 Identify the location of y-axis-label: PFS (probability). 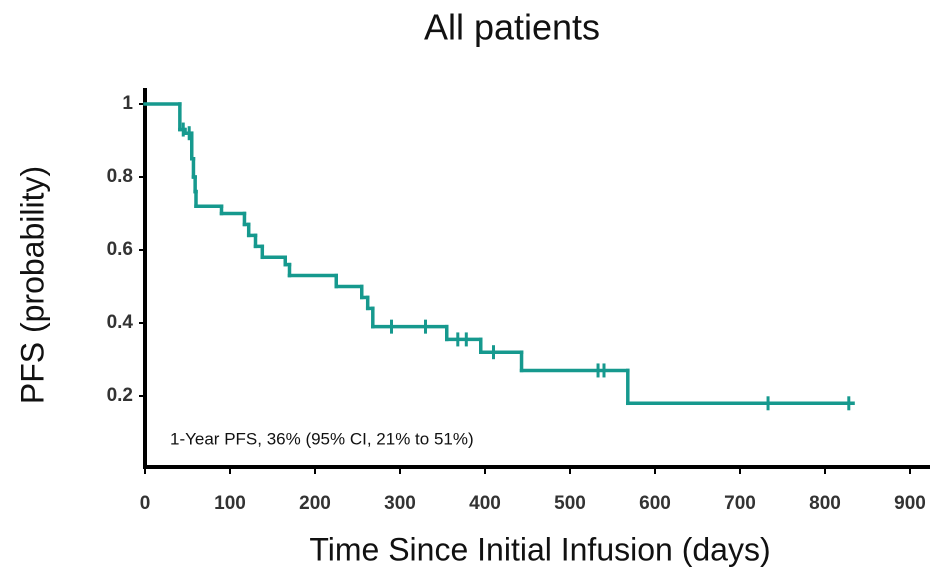
(32, 285).